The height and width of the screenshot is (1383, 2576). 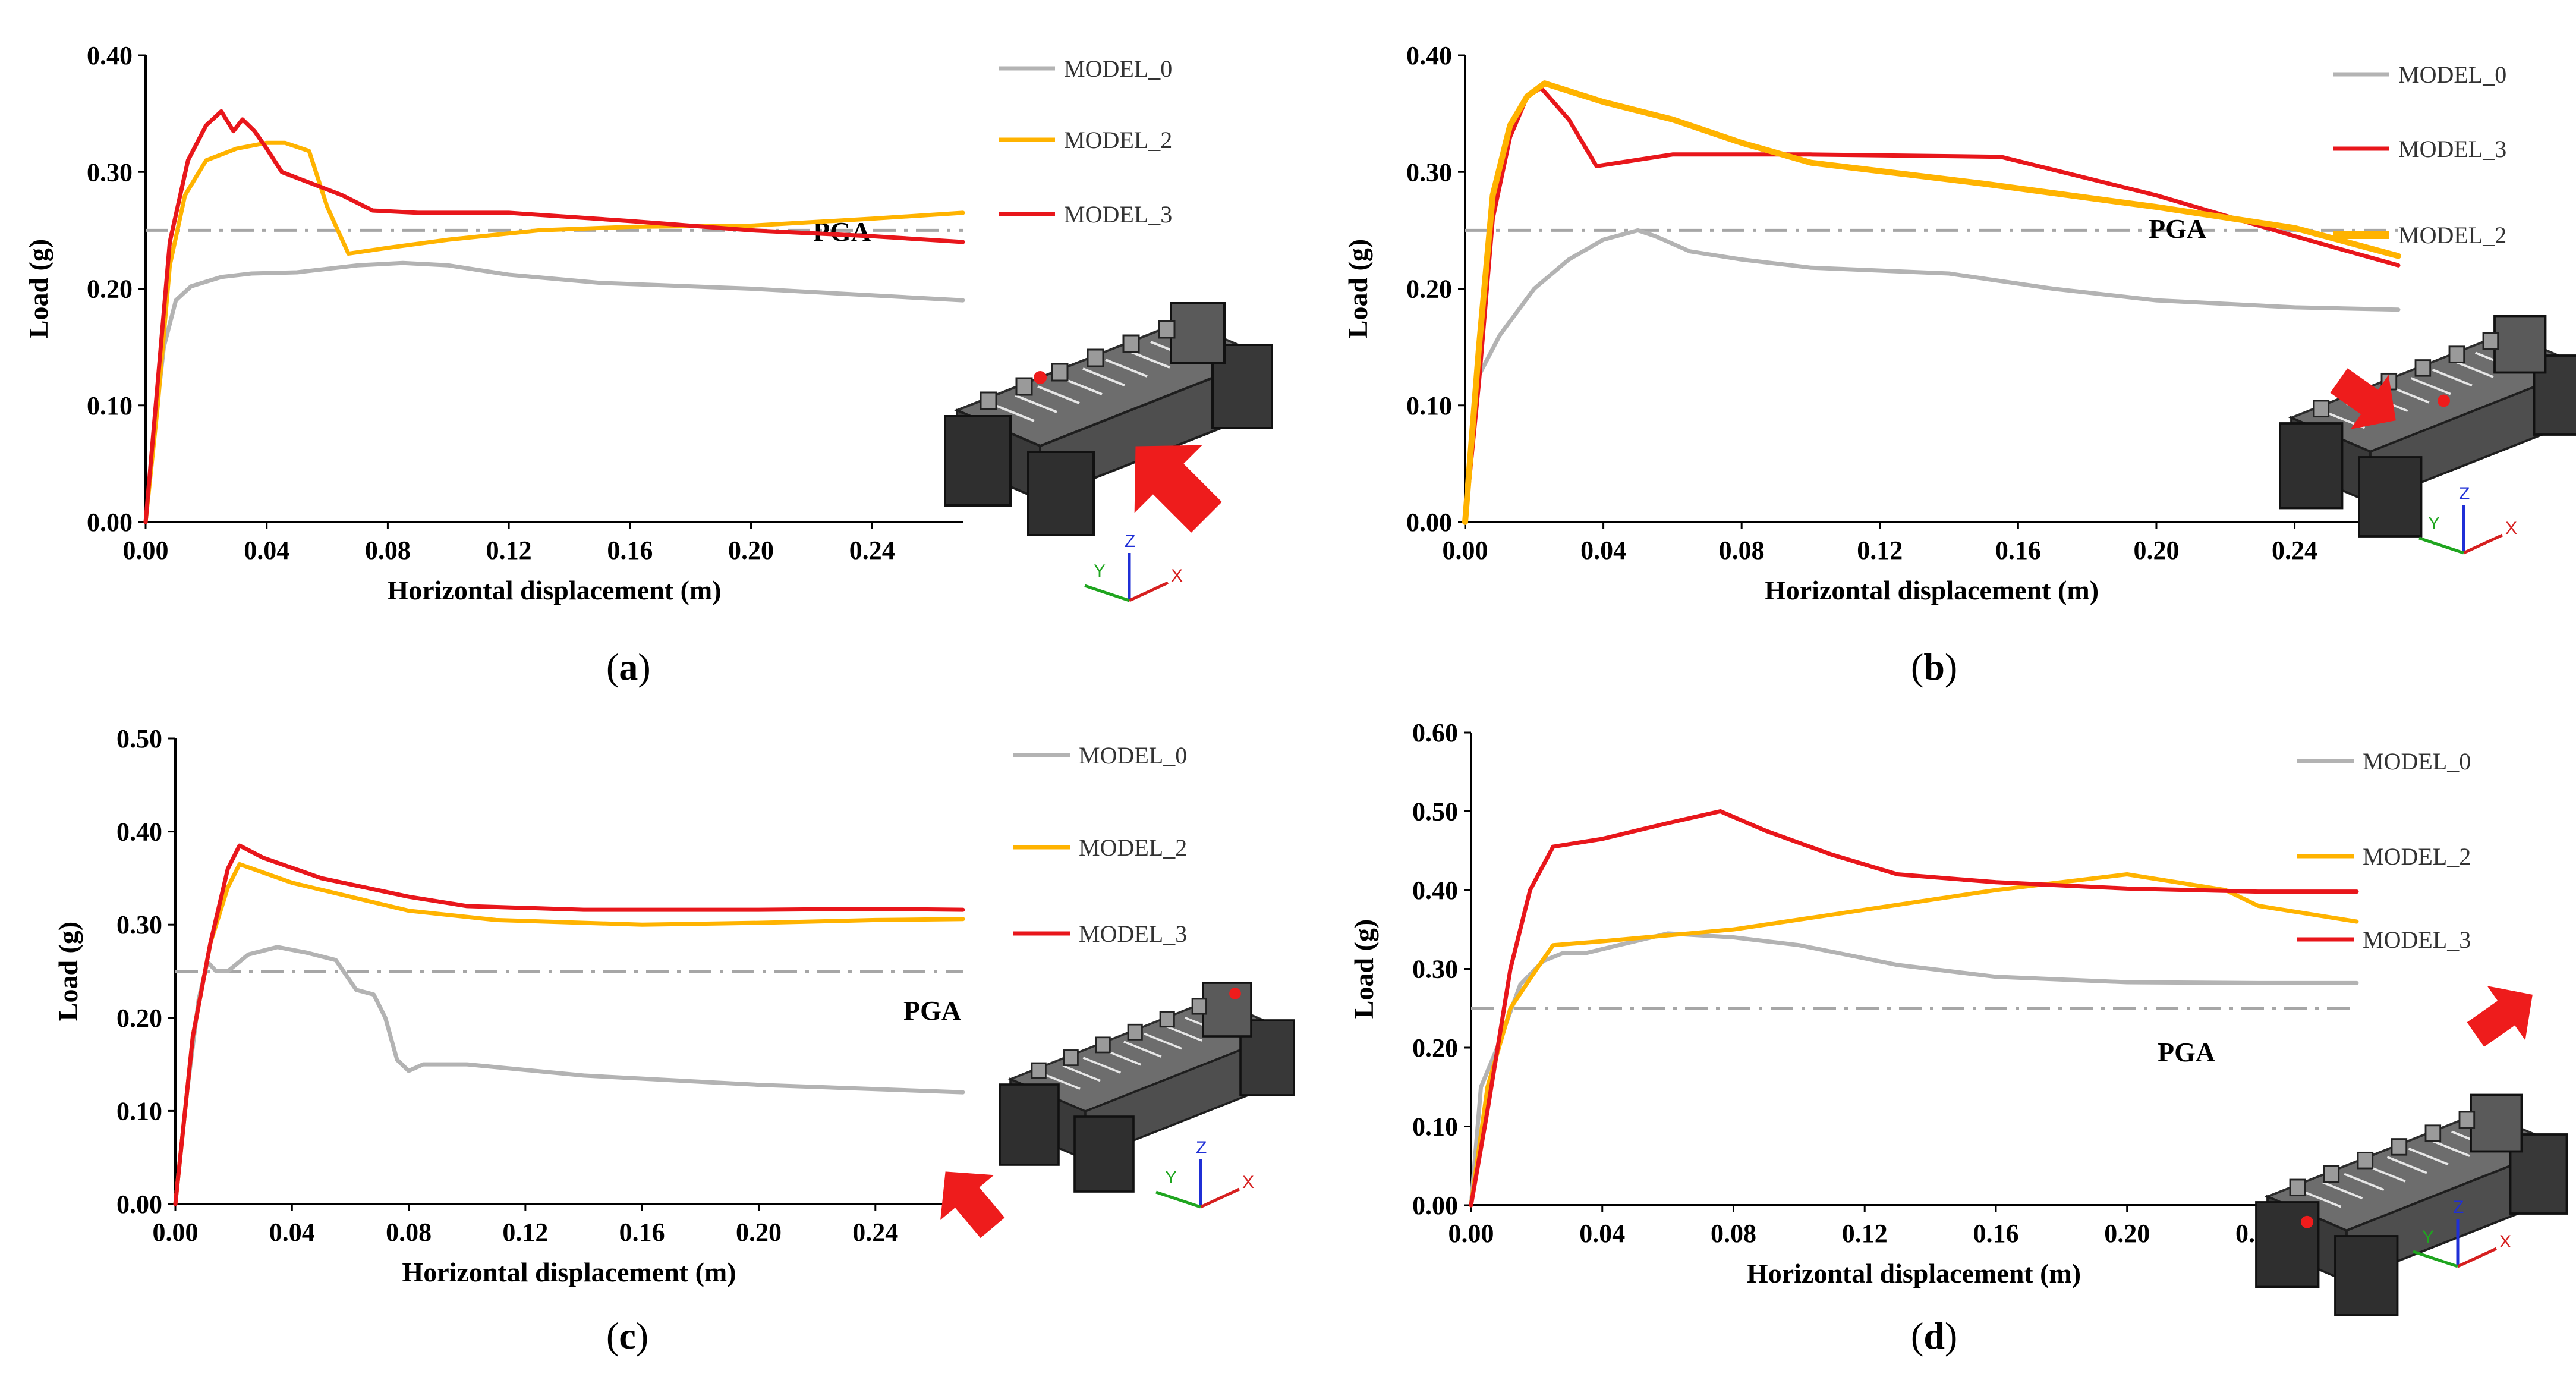 I want to click on caption-d: (d), so click(x=1935, y=1336).